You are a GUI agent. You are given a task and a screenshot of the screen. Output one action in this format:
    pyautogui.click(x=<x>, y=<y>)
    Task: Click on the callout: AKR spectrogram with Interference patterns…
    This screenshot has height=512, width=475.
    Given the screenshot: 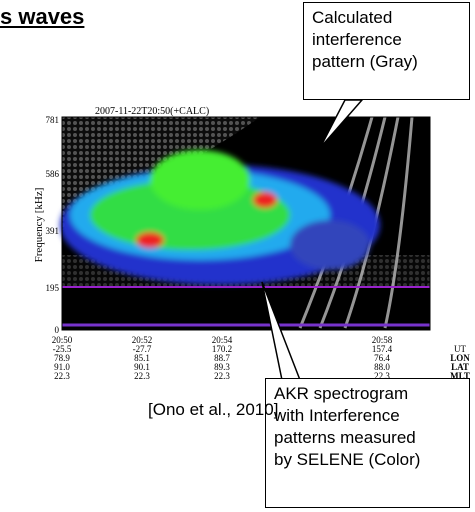 What is the action you would take?
    pyautogui.click(x=367, y=443)
    